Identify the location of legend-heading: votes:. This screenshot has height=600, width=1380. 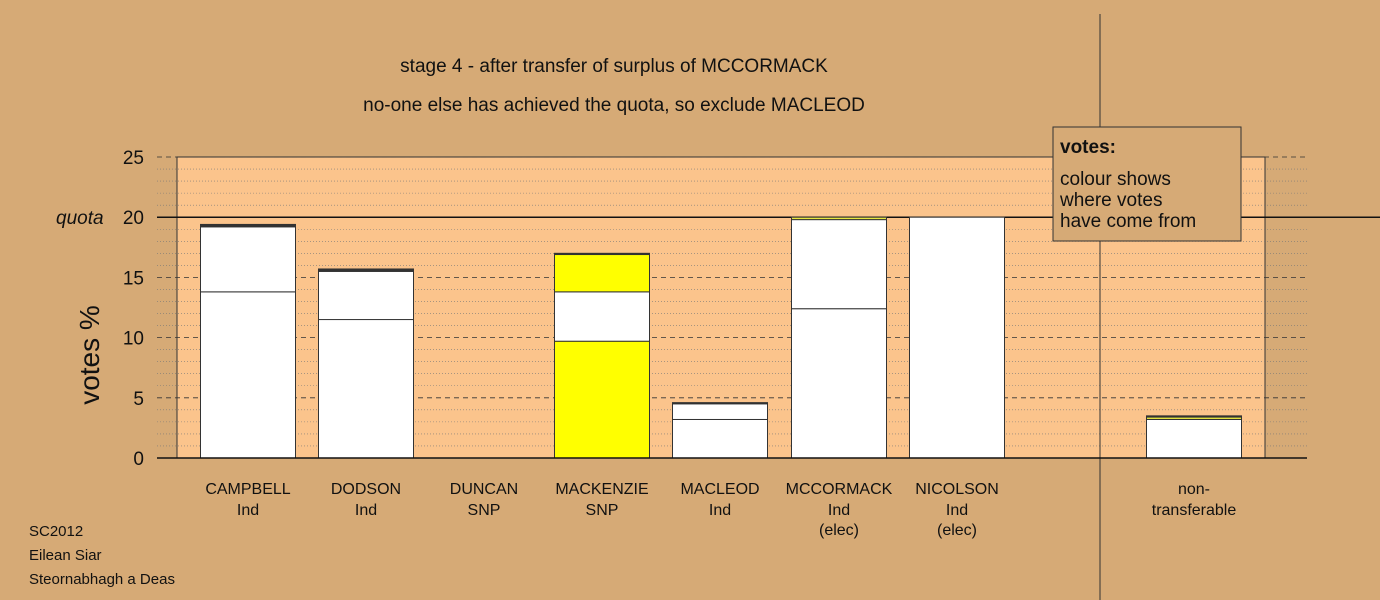
(1088, 147).